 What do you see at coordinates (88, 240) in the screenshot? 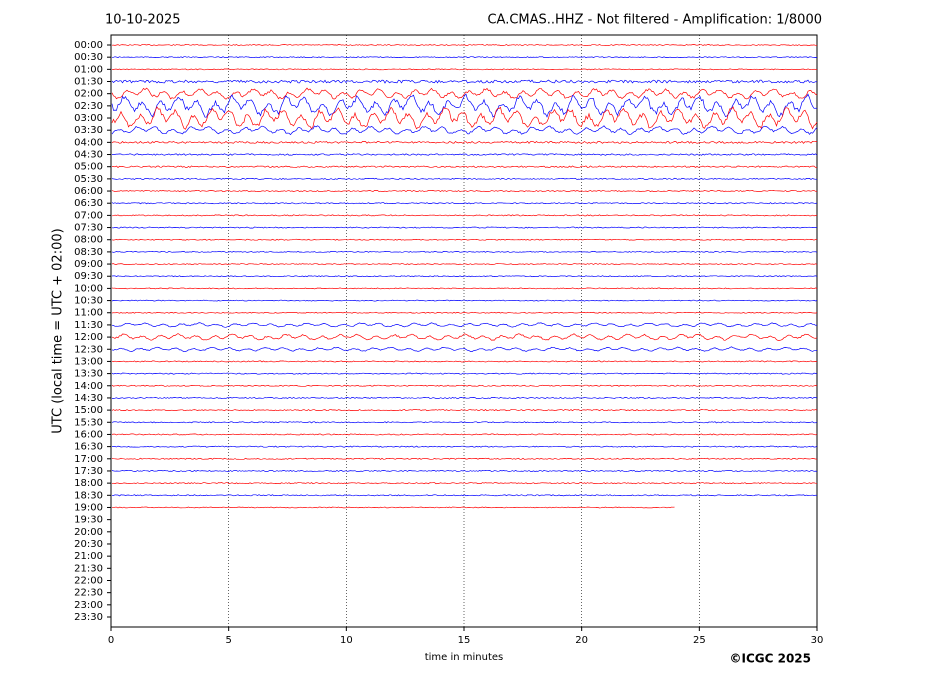
I see `y-tick-label: 08:00` at bounding box center [88, 240].